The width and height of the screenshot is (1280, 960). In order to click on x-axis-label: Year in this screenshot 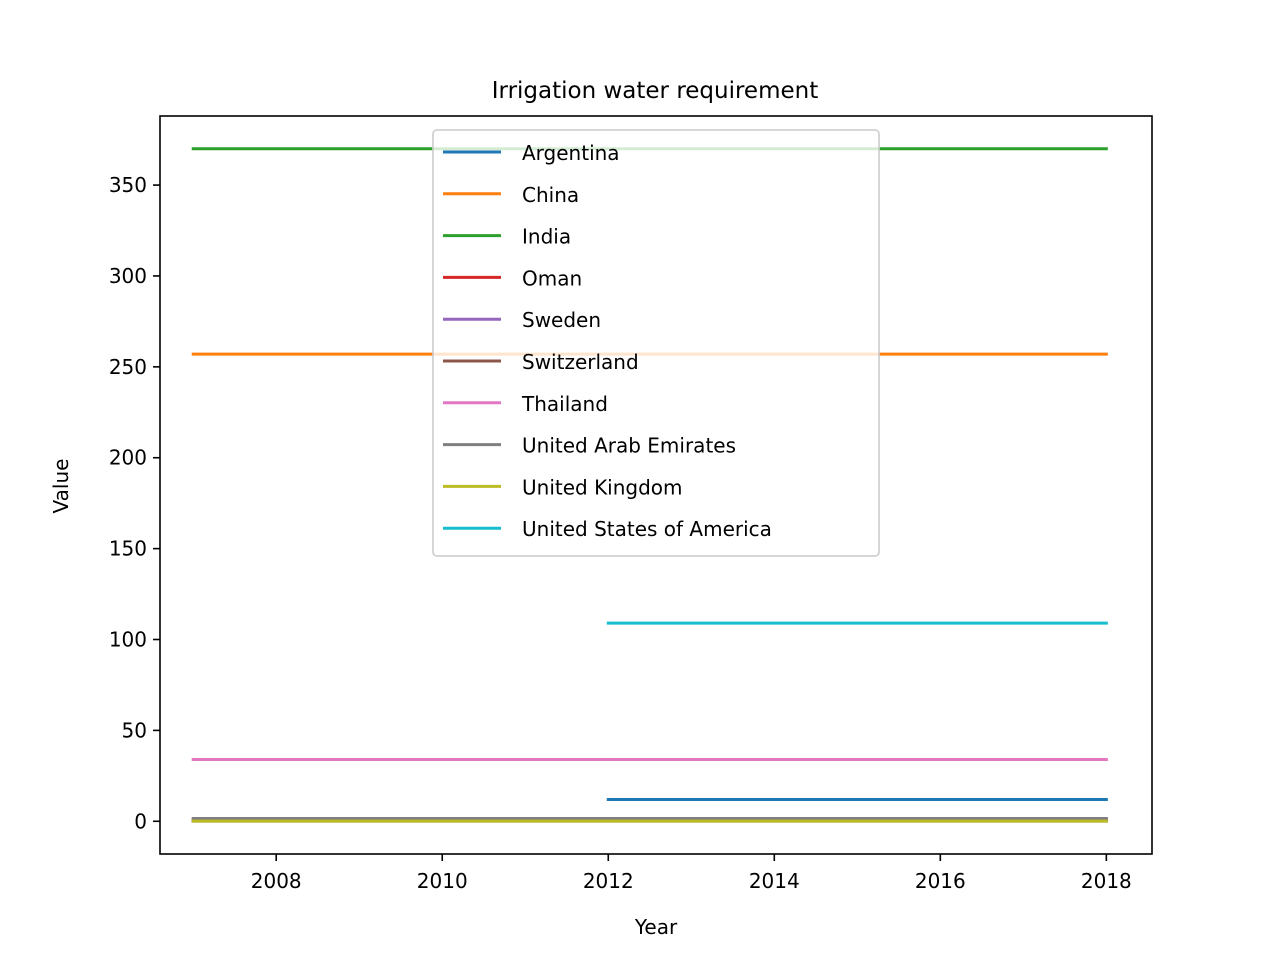, I will do `click(656, 927)`.